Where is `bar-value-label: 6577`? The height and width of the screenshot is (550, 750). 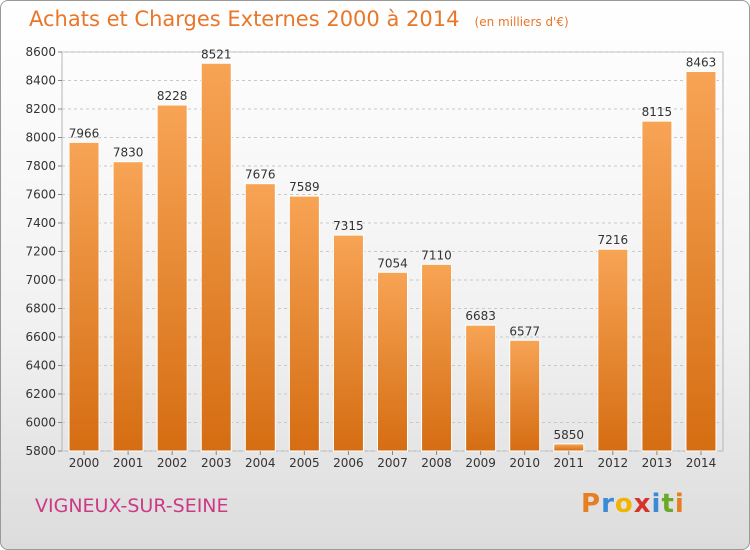 bar-value-label: 6577 is located at coordinates (524, 331).